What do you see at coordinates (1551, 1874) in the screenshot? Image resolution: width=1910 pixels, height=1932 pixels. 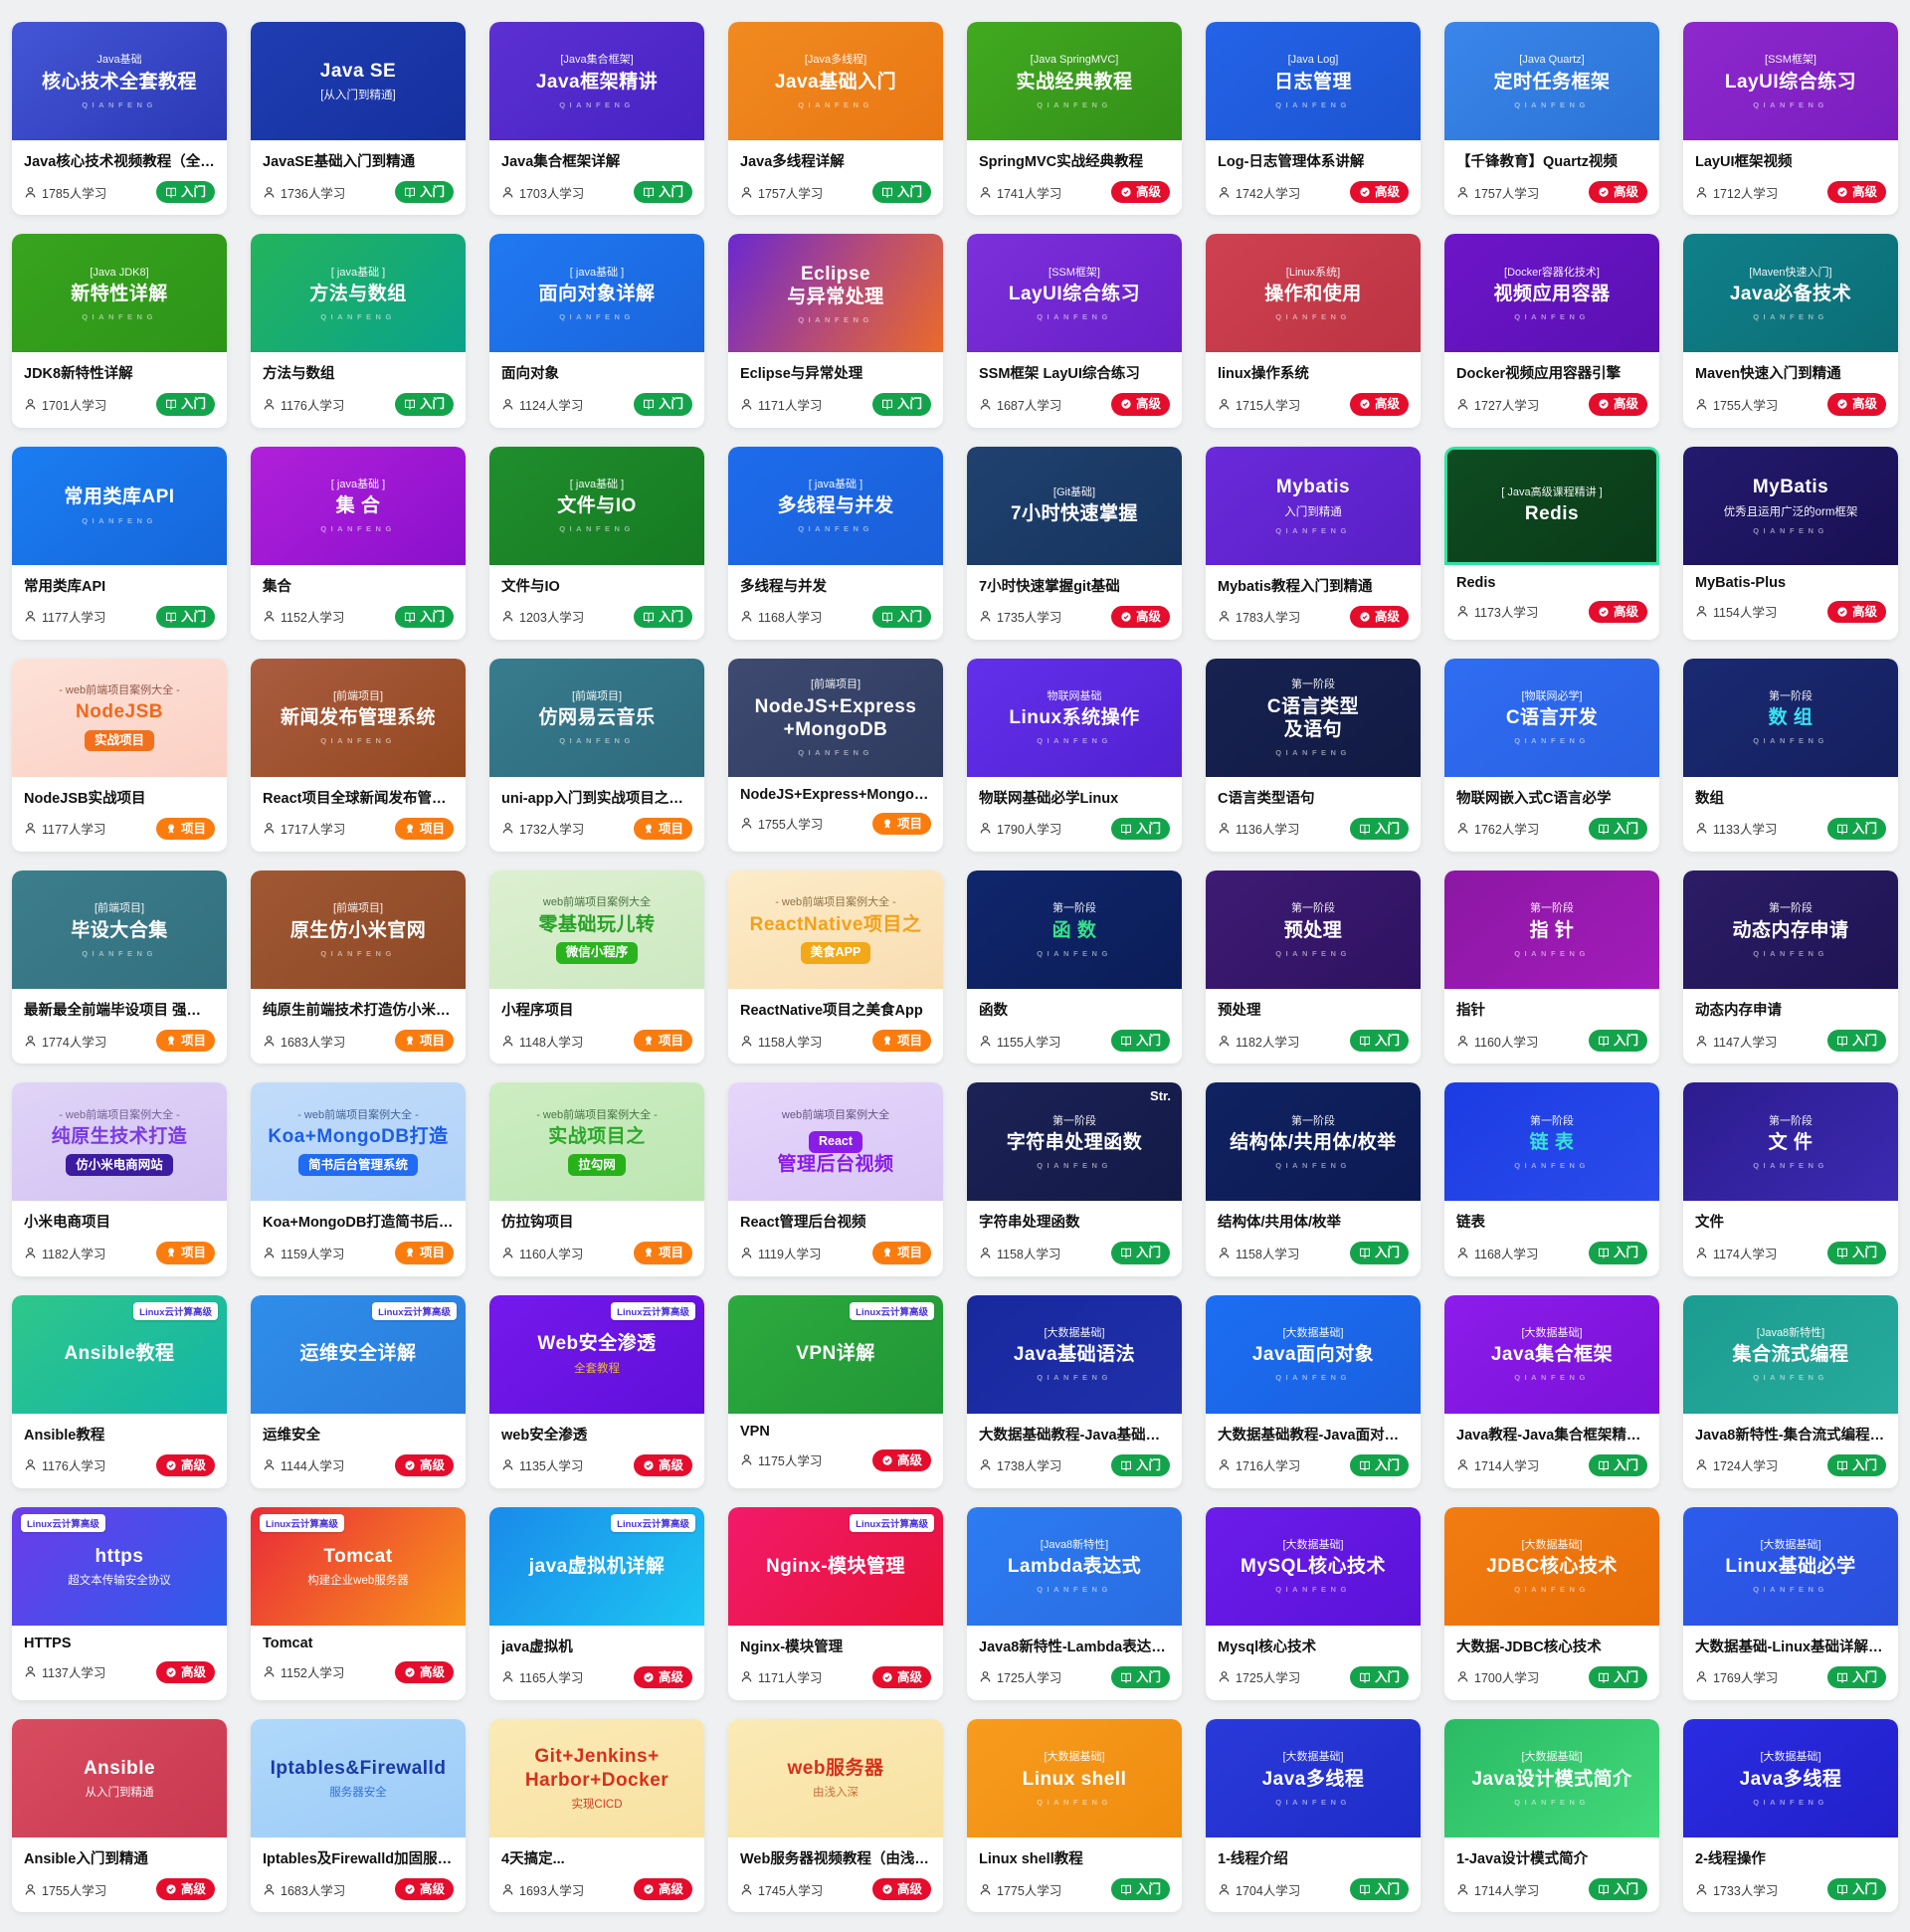 I see `course-info: 1-Java设计模式简介 1714人学习 入门` at bounding box center [1551, 1874].